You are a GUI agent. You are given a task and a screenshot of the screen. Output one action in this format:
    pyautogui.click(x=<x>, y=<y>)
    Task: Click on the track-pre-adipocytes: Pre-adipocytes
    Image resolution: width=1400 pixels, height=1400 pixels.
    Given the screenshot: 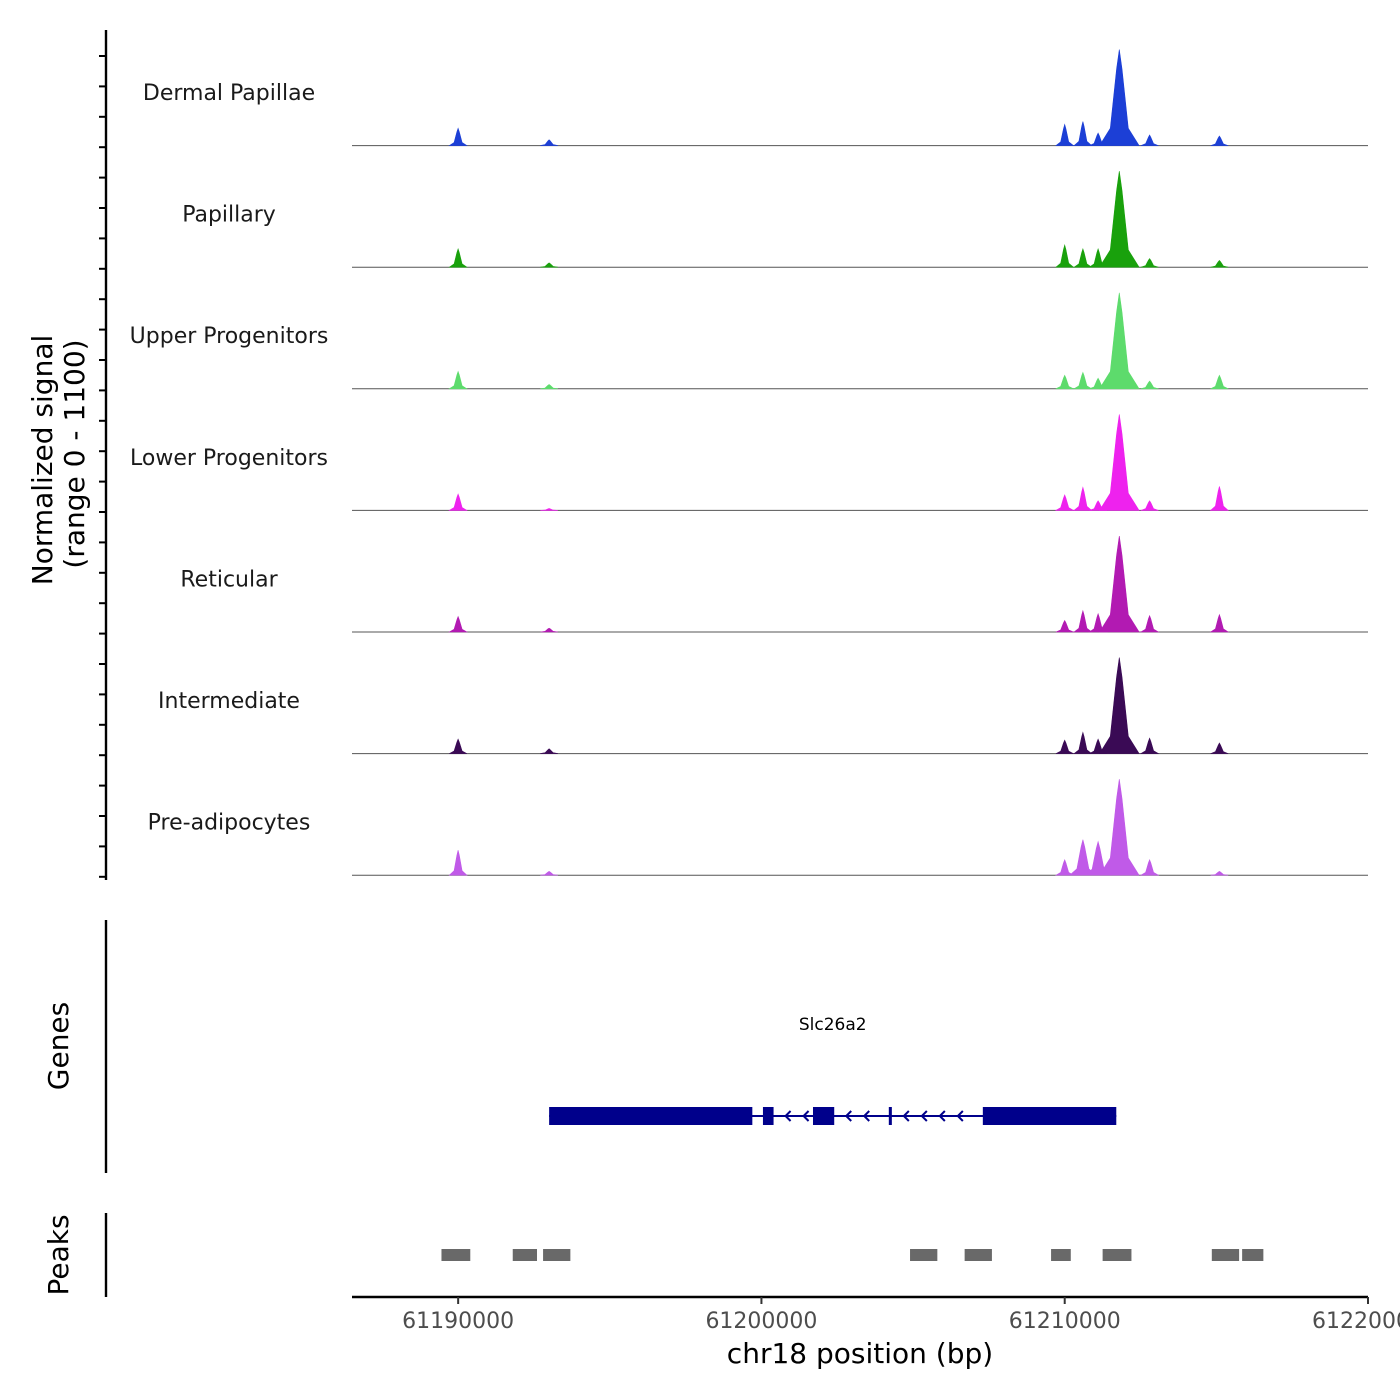 What is the action you would take?
    pyautogui.click(x=758, y=827)
    